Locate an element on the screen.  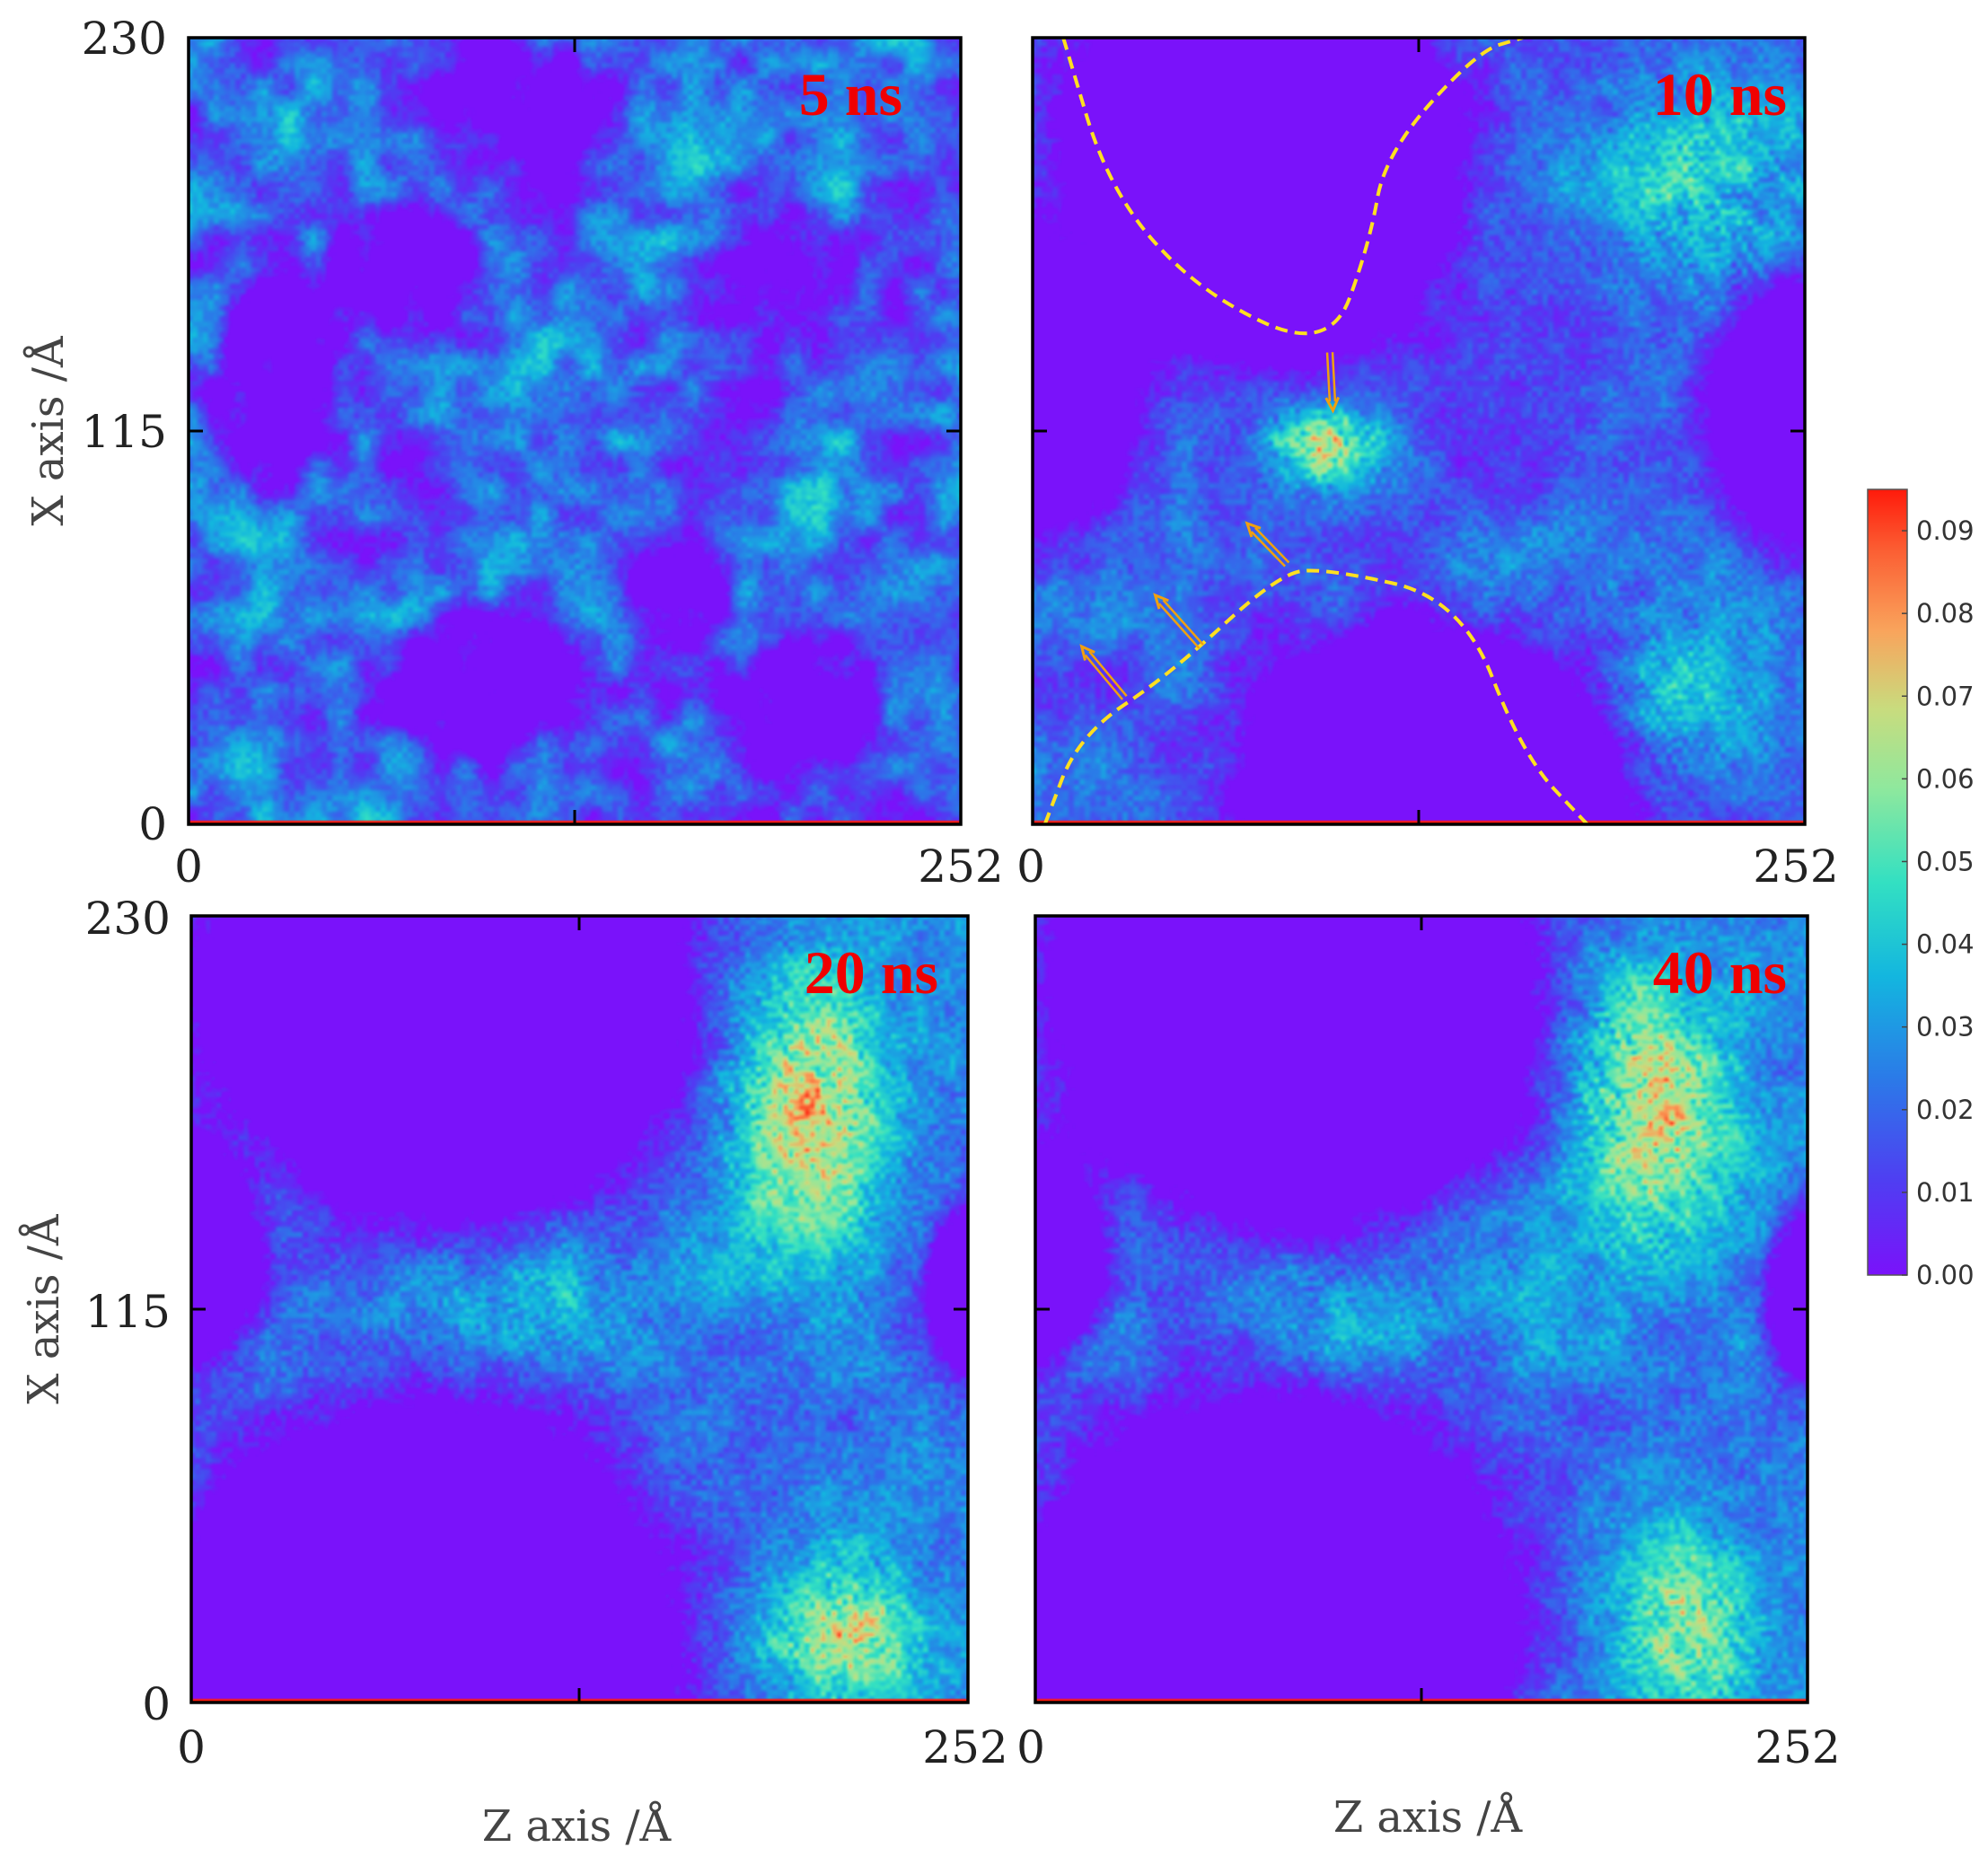
colorbar-tick-label-7: 0.02 is located at coordinates (1945, 1110).